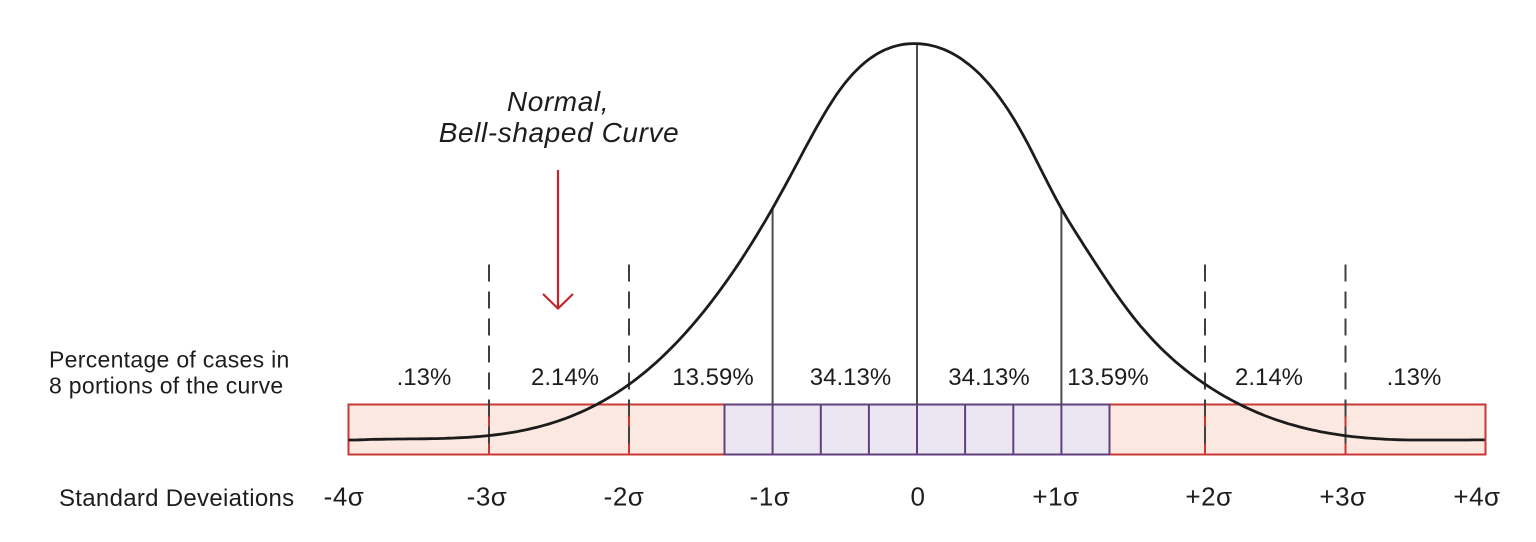  Describe the element at coordinates (1476, 497) in the screenshot. I see `svg-text: +4σ` at that location.